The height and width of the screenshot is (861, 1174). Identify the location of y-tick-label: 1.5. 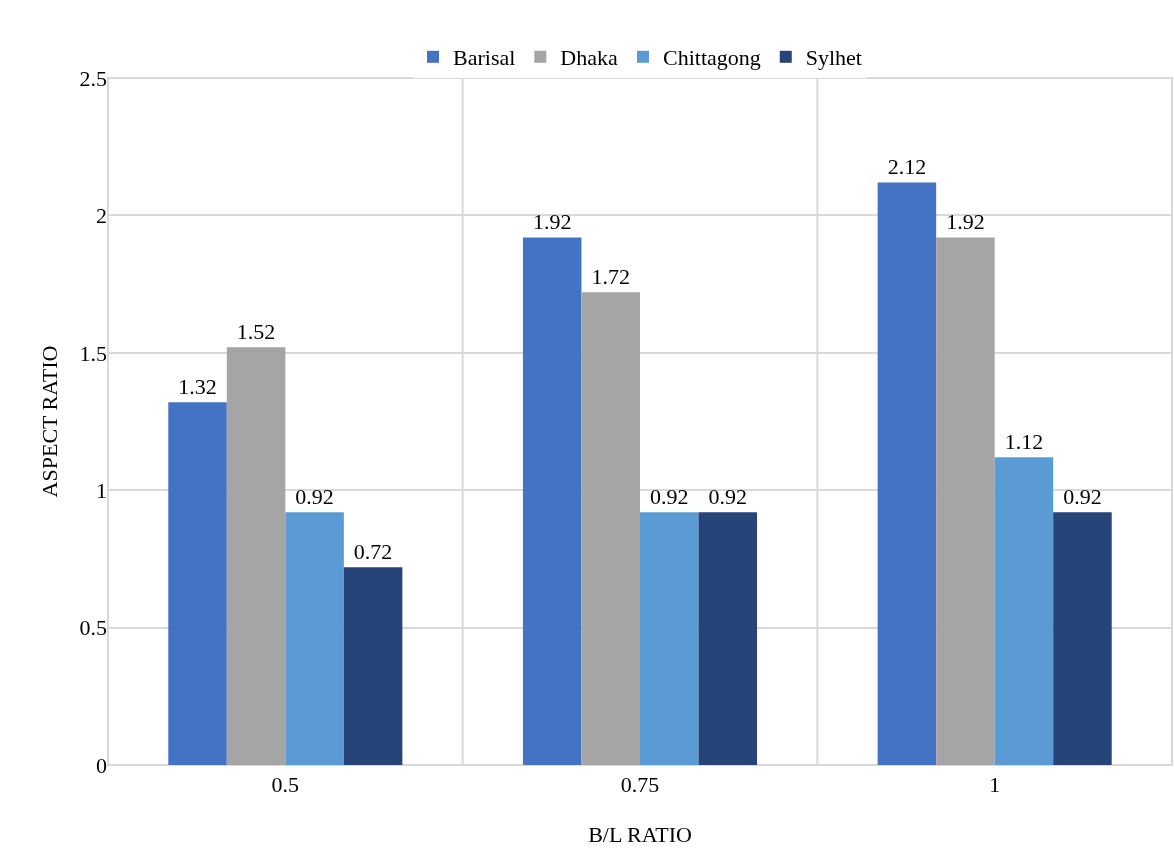
(93, 353).